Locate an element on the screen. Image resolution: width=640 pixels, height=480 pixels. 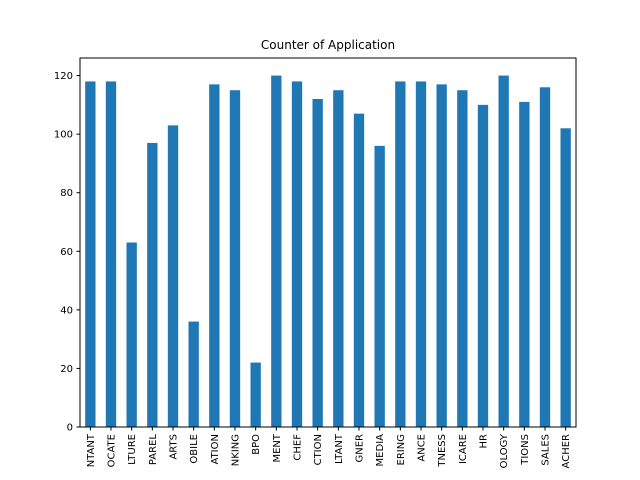
x-tick-label: OLOGY is located at coordinates (504, 450).